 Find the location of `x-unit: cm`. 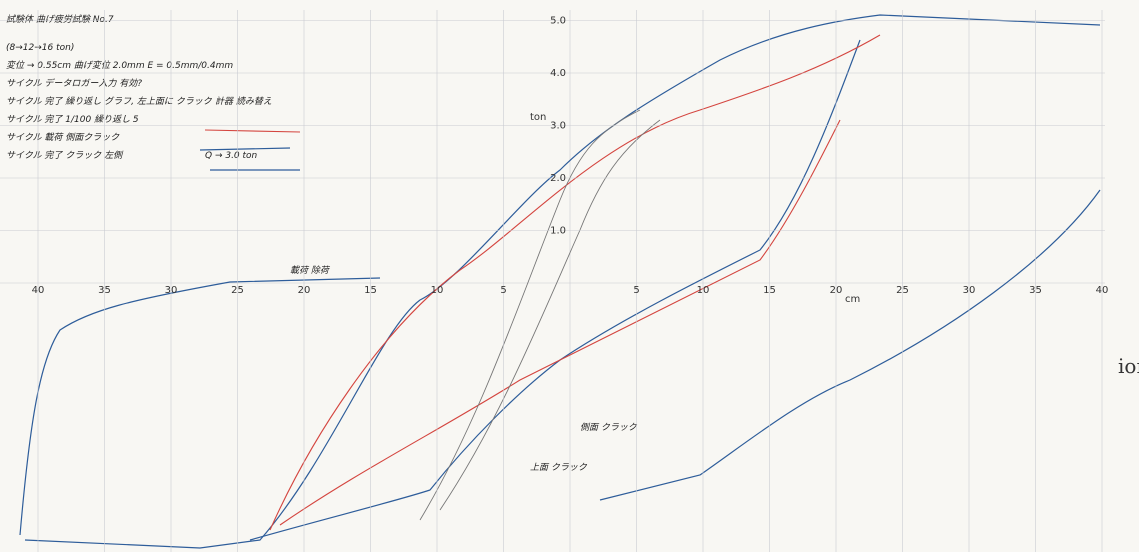

x-unit: cm is located at coordinates (852, 299).